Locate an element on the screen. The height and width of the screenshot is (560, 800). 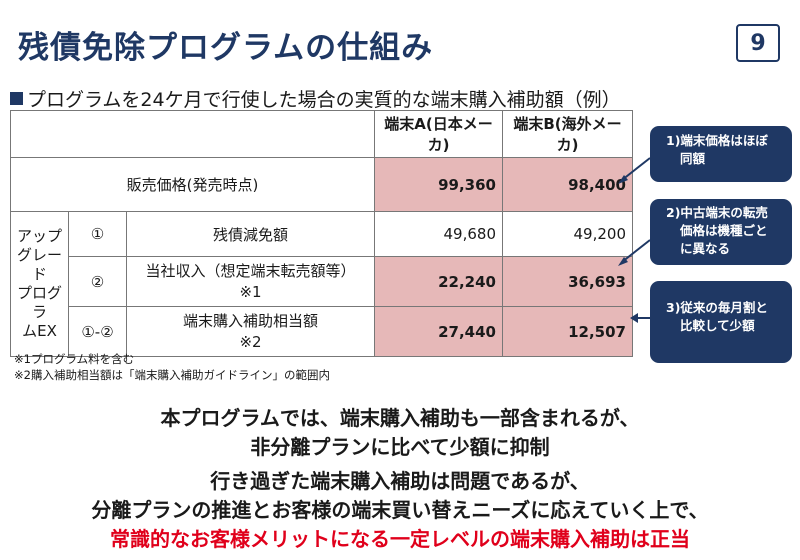
table-row: ①-② 端末購入補助相当額 ※2 27,440 12,507 is located at coordinates (322, 331).